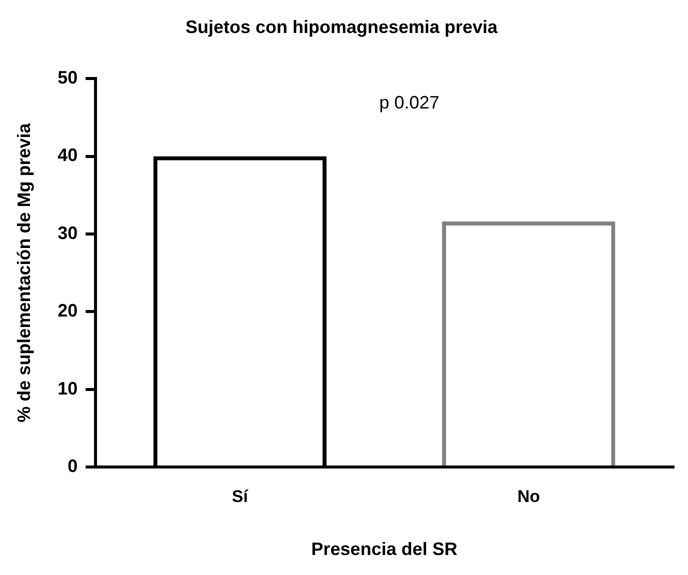 The image size is (688, 575). I want to click on y-tick-label: 0, so click(73, 466).